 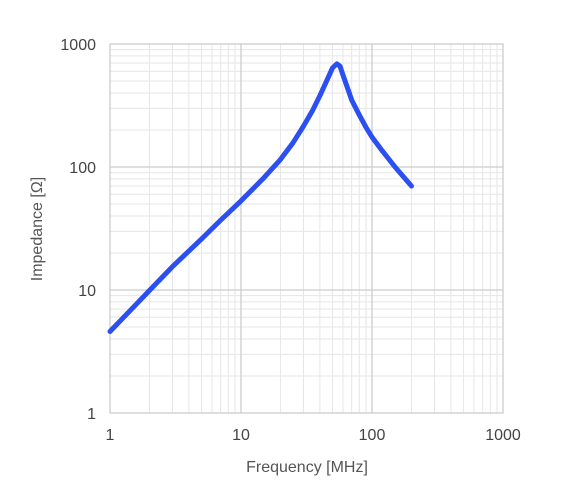 What do you see at coordinates (78, 45) in the screenshot?
I see `y-tick-label: 1000` at bounding box center [78, 45].